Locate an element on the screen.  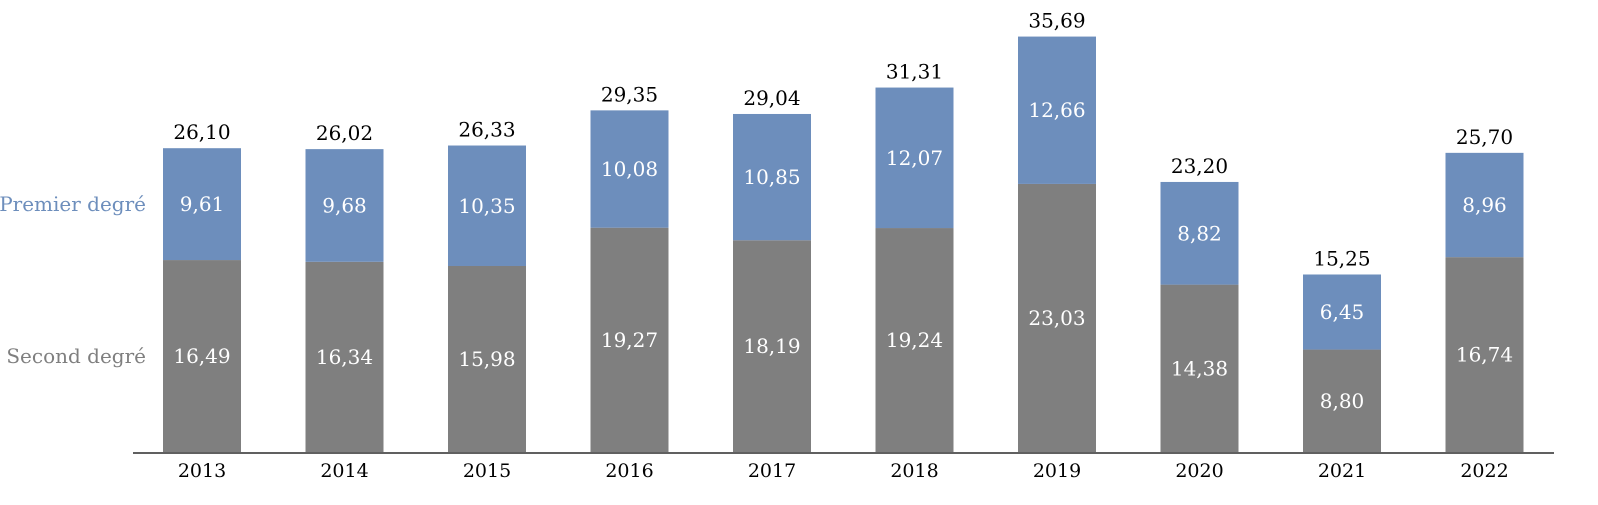
legend-label-second-degre: Second degré is located at coordinates (76, 356).